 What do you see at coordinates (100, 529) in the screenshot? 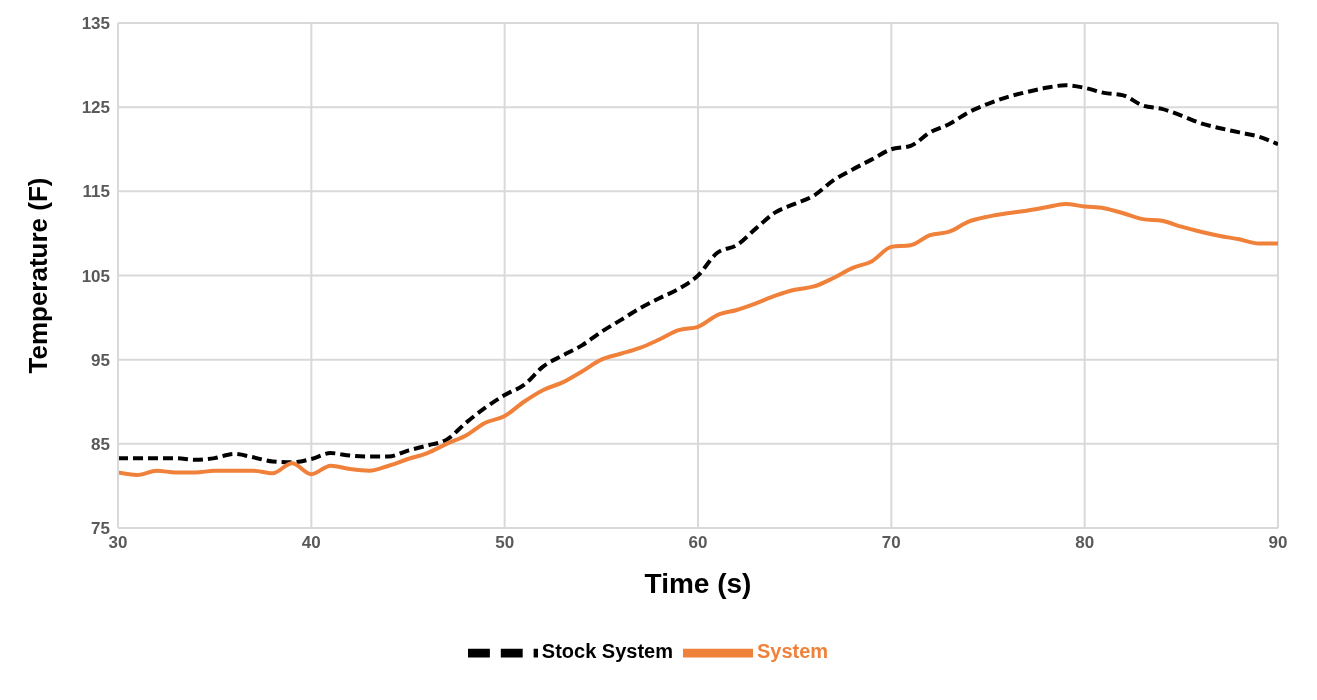
I see `y-tick-label: 75` at bounding box center [100, 529].